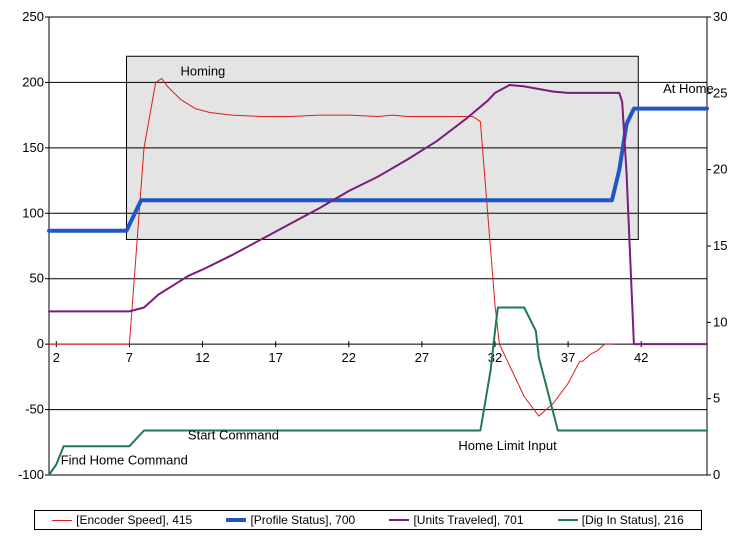  What do you see at coordinates (33, 16) in the screenshot?
I see `y-left-tick-label: 250` at bounding box center [33, 16].